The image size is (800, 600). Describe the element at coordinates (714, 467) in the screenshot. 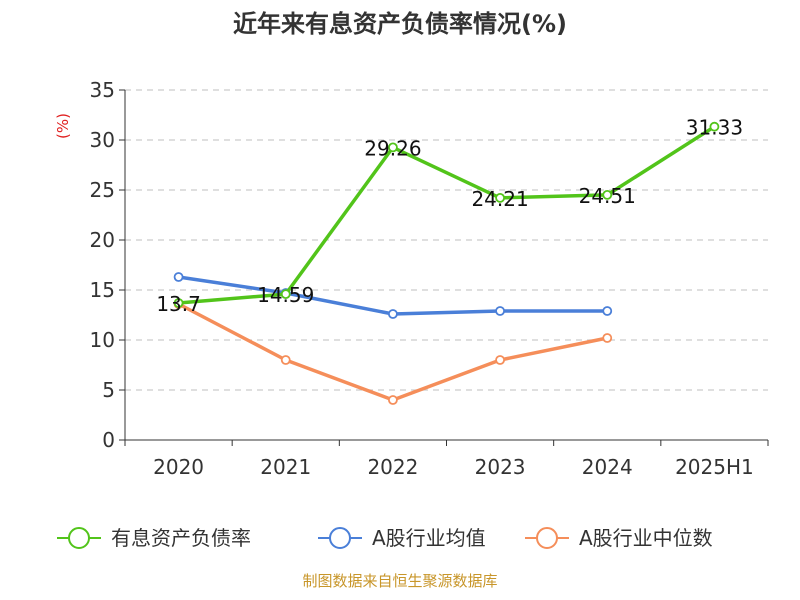

I see `x-tick-label: 2025H1` at that location.